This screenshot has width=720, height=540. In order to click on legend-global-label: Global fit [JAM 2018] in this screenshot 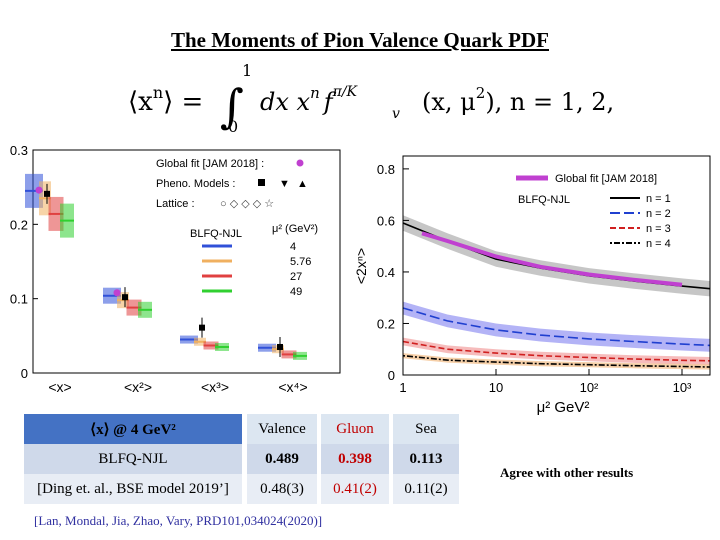, I will do `click(606, 179)`.